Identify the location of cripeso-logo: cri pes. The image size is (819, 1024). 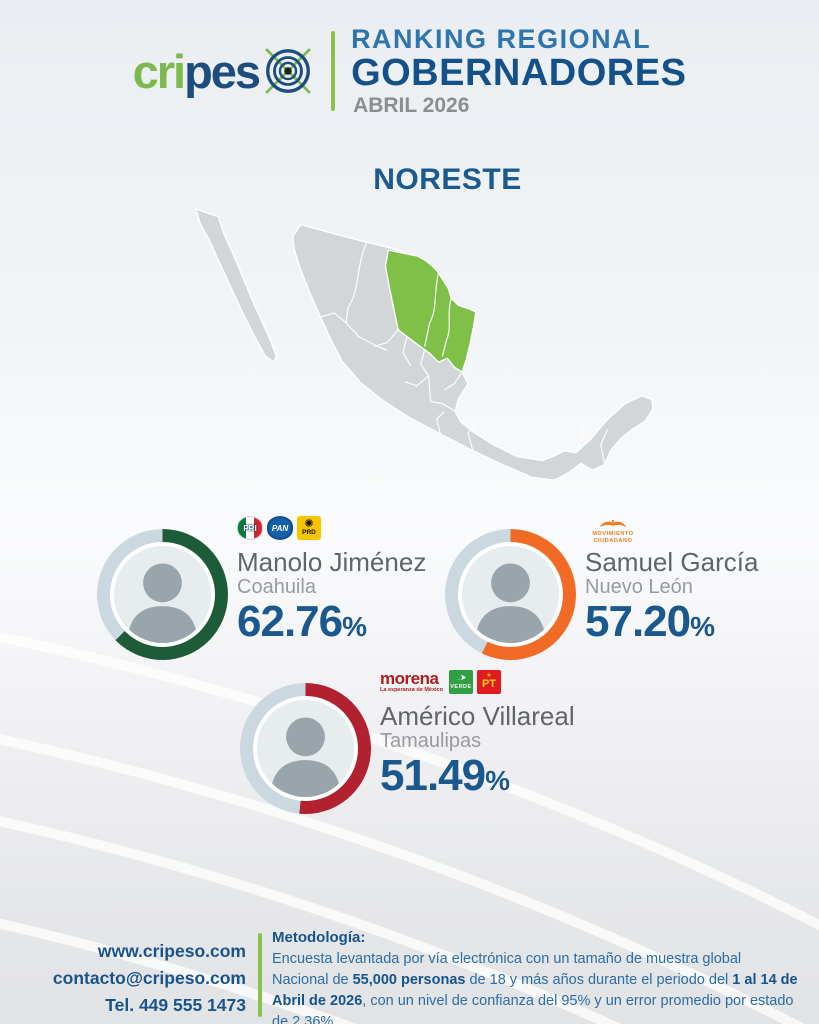
(224, 71).